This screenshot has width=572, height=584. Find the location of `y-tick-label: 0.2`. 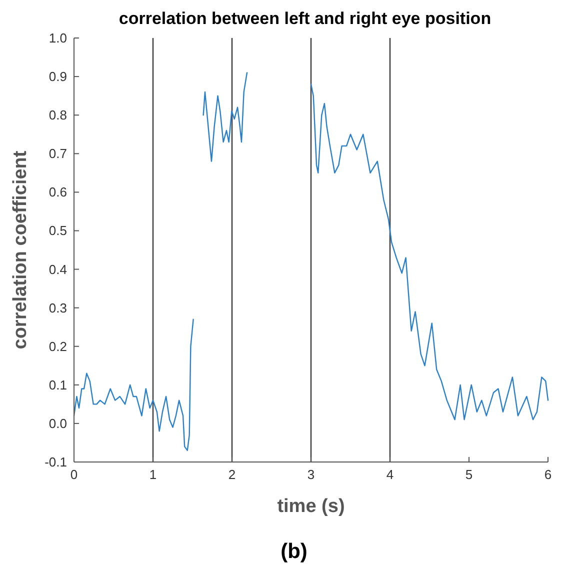

y-tick-label: 0.2 is located at coordinates (57, 346).